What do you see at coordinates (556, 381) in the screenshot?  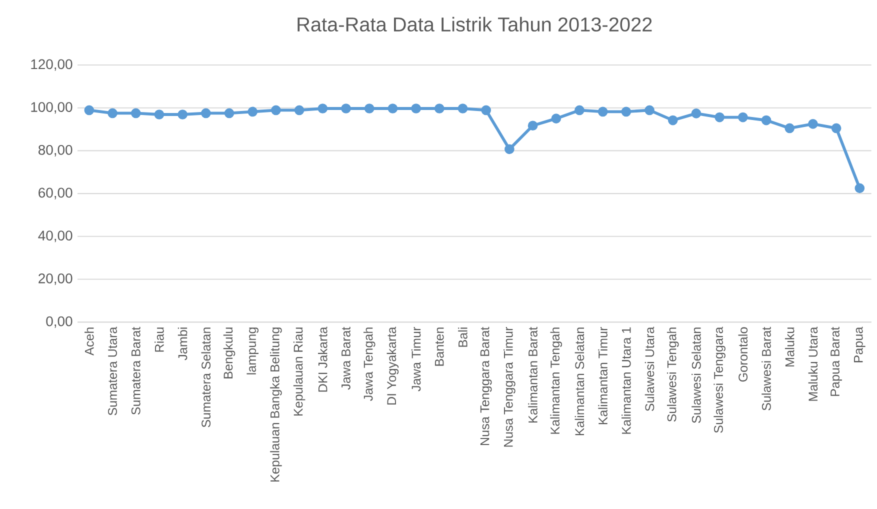 I see `x-tick-label: Kalimantan Tengah` at bounding box center [556, 381].